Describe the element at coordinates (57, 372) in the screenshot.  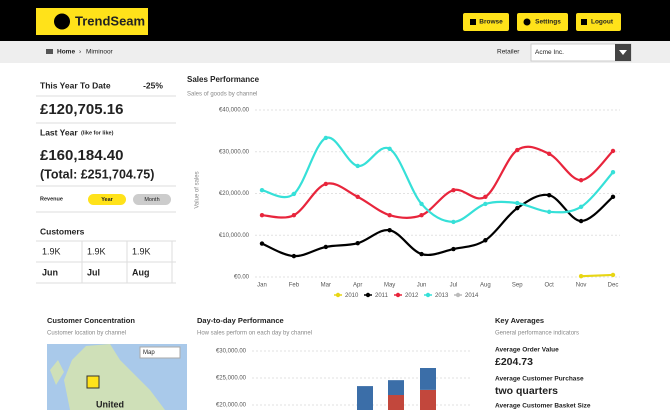
I see `map-land` at that location.